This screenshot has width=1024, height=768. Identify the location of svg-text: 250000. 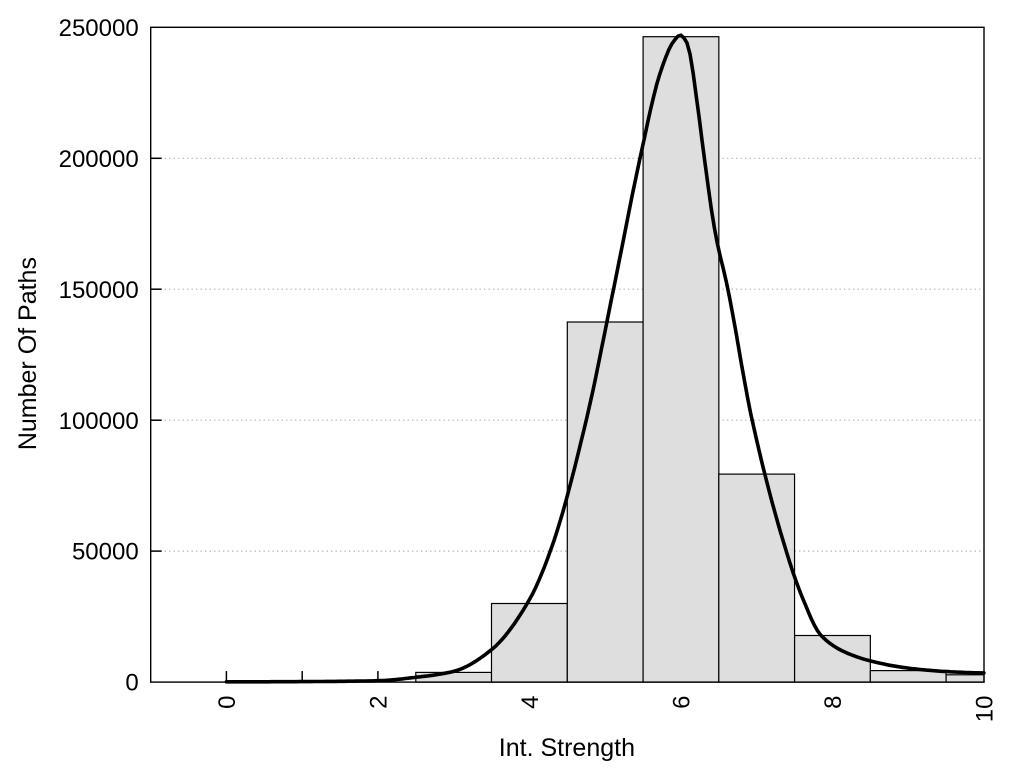
(99, 28).